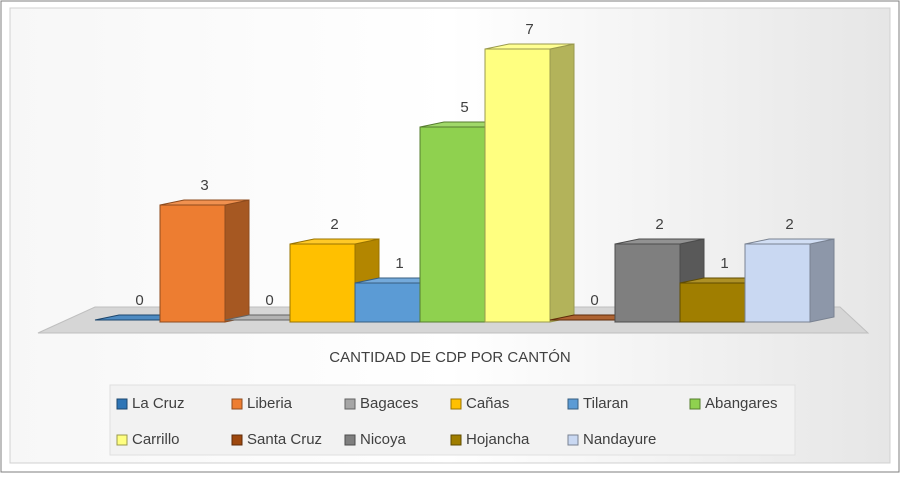  I want to click on legend-label: Bagaces, so click(389, 403).